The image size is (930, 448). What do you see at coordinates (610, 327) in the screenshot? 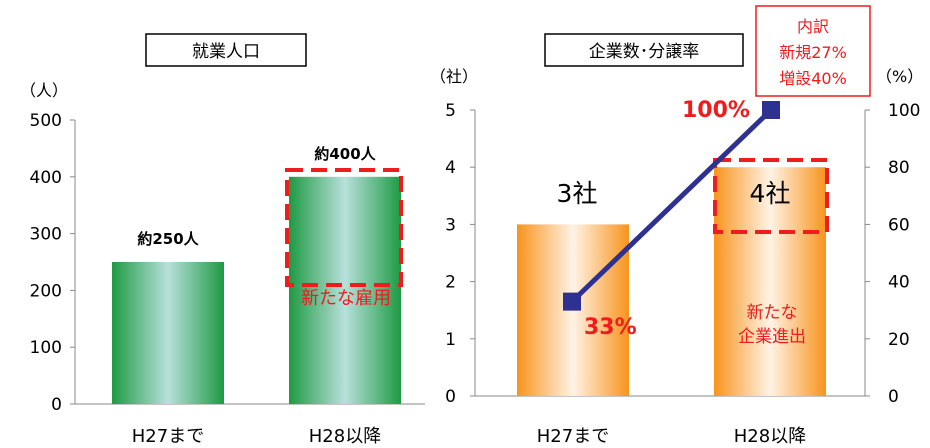
I see `line-data-label: 33%` at bounding box center [610, 327].